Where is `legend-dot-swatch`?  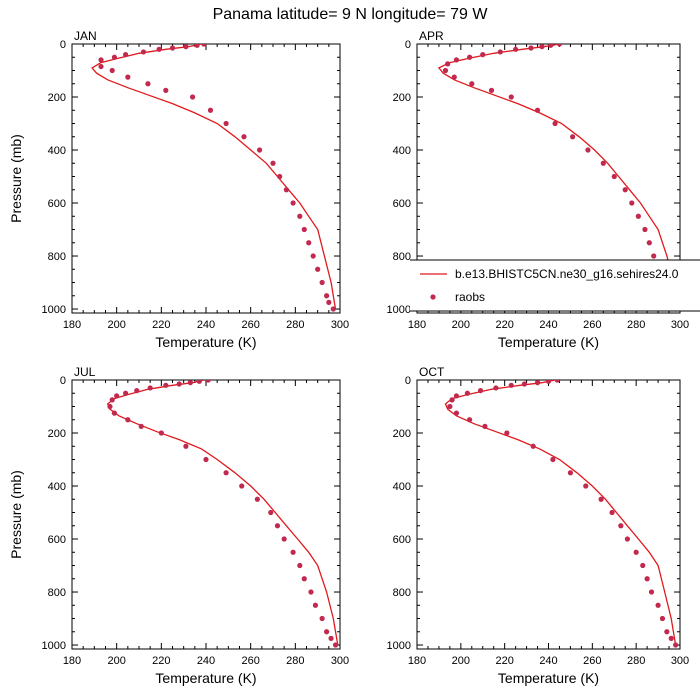
legend-dot-swatch is located at coordinates (433, 297).